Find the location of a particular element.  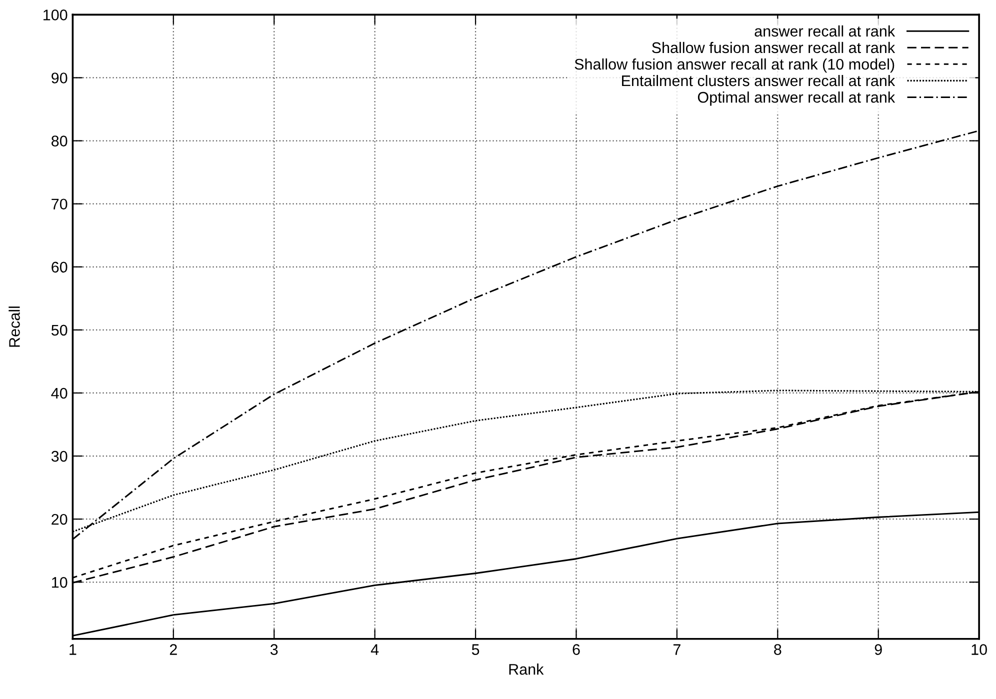

y-axis-title: Recall is located at coordinates (14, 326).